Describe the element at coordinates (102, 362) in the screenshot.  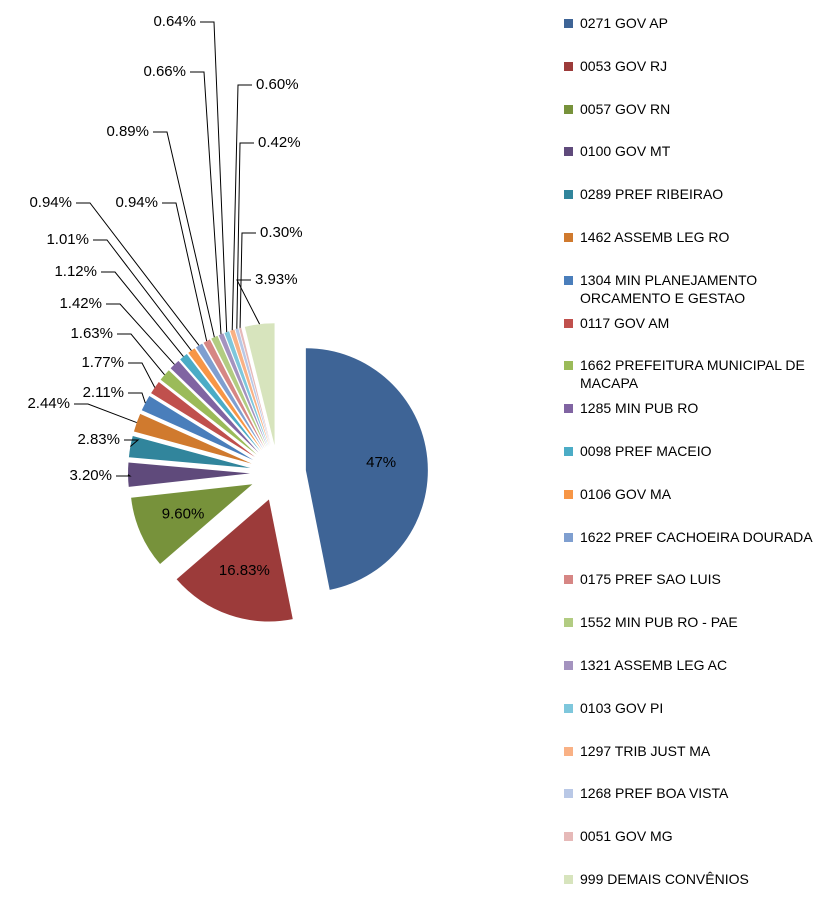
I see `data-label: 1.77%` at that location.